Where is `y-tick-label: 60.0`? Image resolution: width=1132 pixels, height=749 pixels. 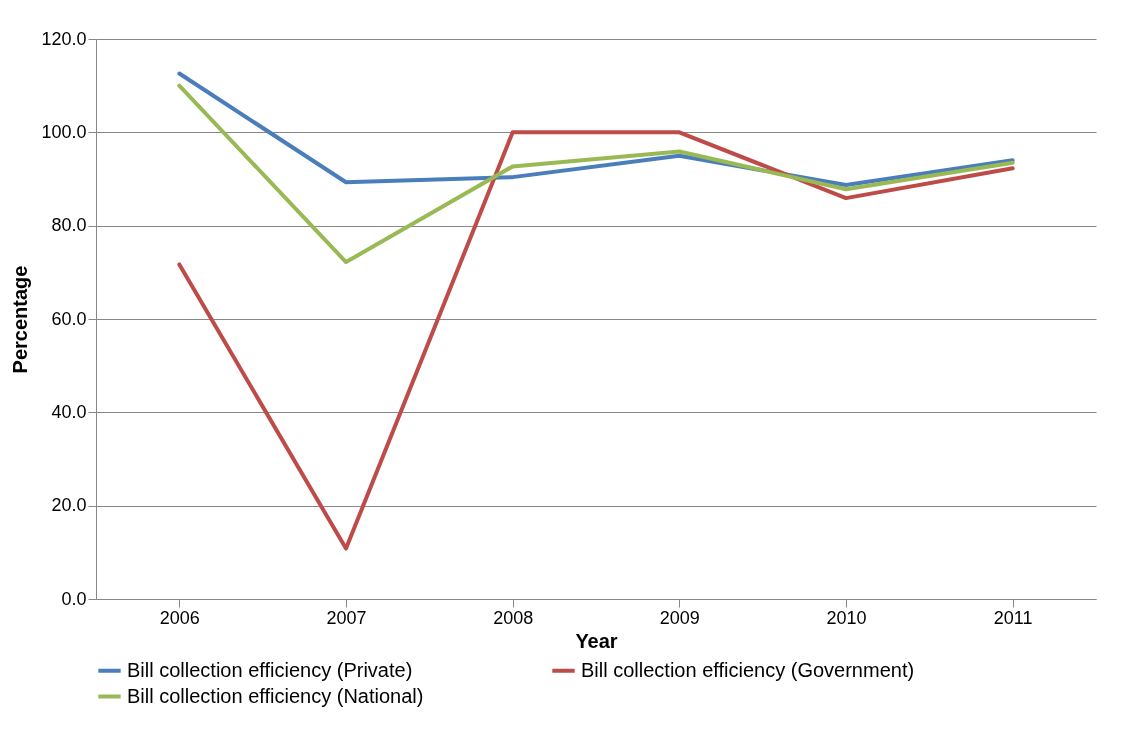
y-tick-label: 60.0 is located at coordinates (69, 318).